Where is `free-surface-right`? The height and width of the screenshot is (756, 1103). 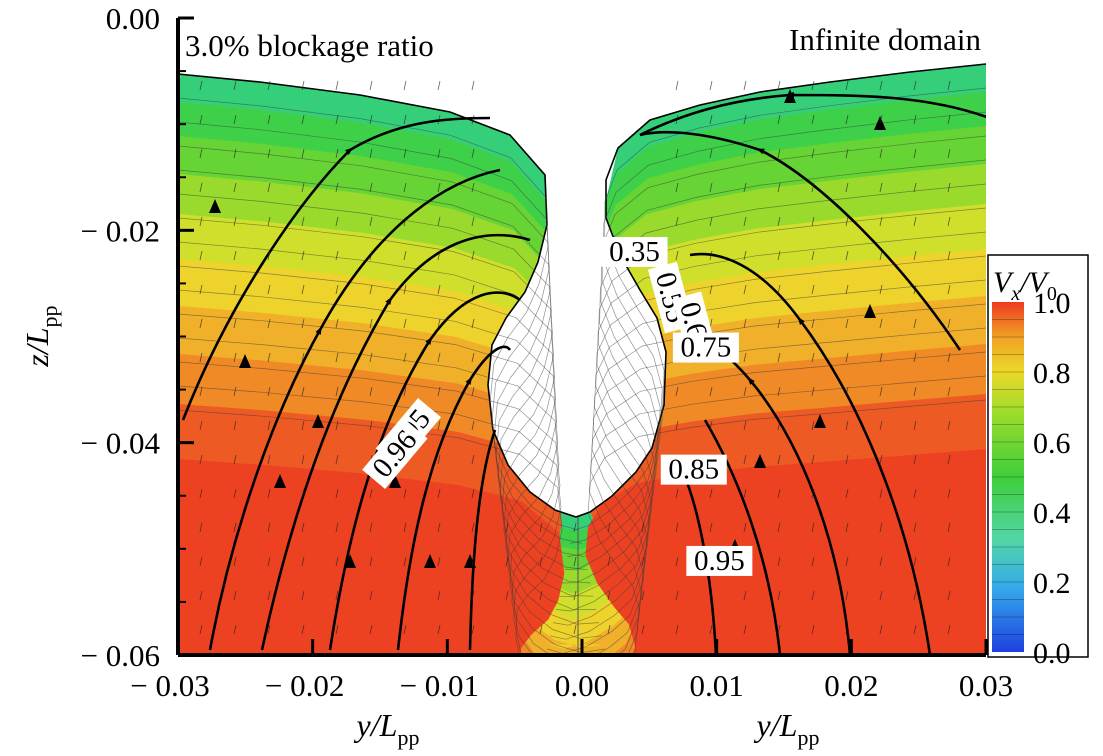 free-surface-right is located at coordinates (796, 83).